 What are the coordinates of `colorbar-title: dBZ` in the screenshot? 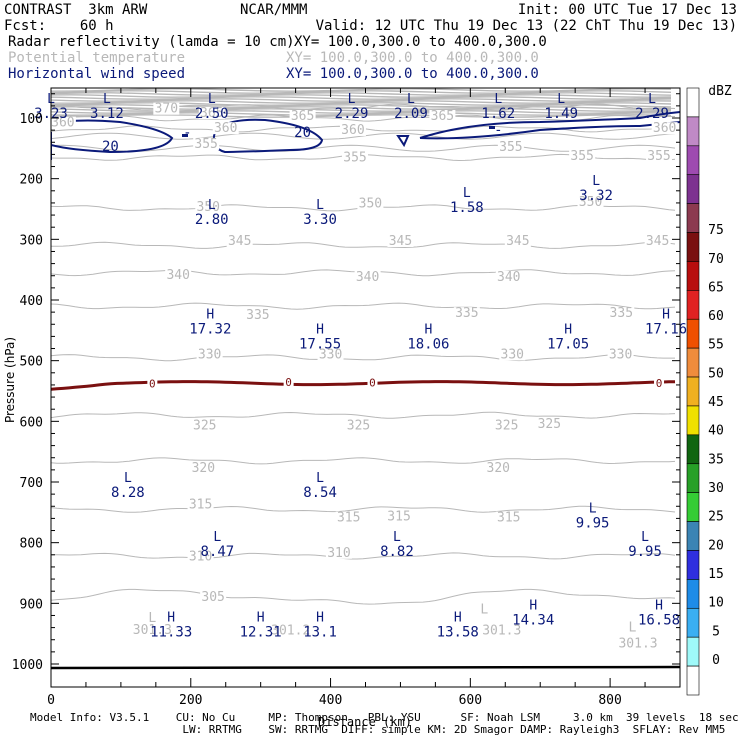 It's located at (720, 91).